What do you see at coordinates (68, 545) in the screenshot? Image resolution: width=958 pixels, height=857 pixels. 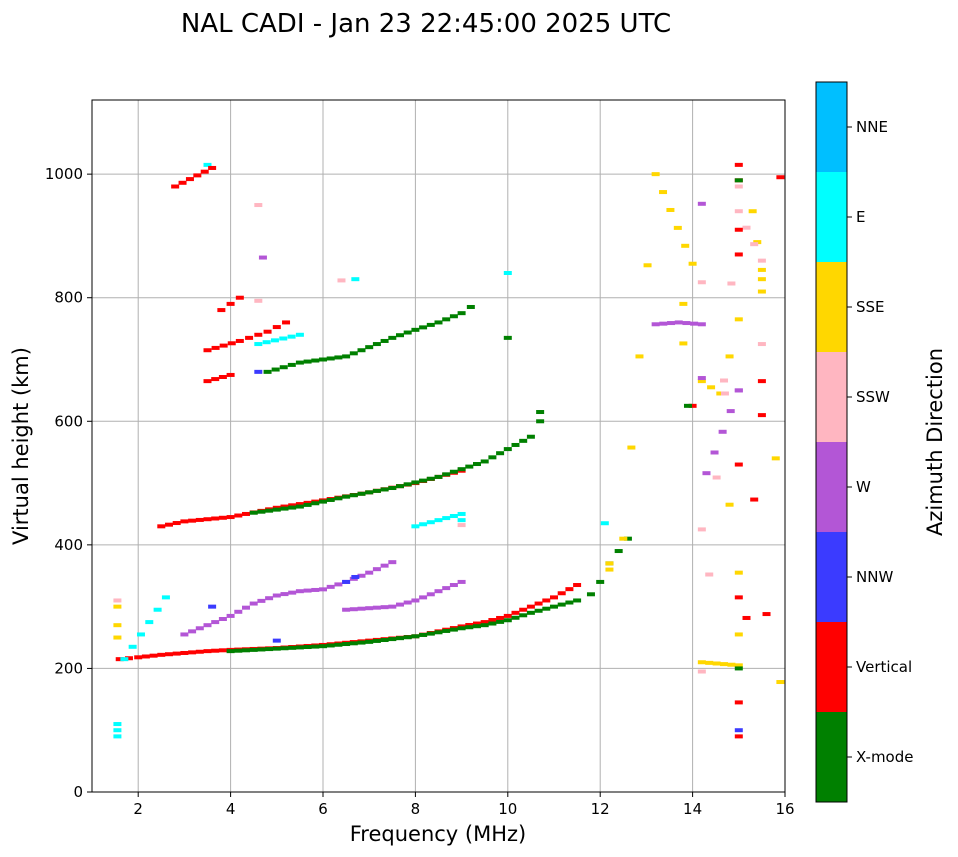 I see `y-tick-label: 400` at bounding box center [68, 545].